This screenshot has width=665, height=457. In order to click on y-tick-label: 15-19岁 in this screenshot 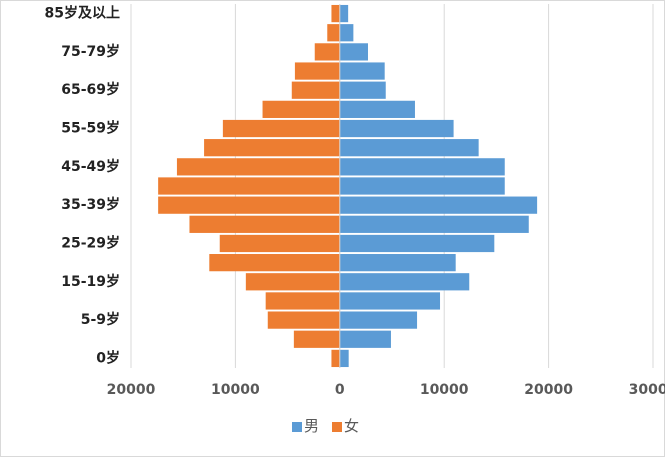, I will do `click(90, 281)`.